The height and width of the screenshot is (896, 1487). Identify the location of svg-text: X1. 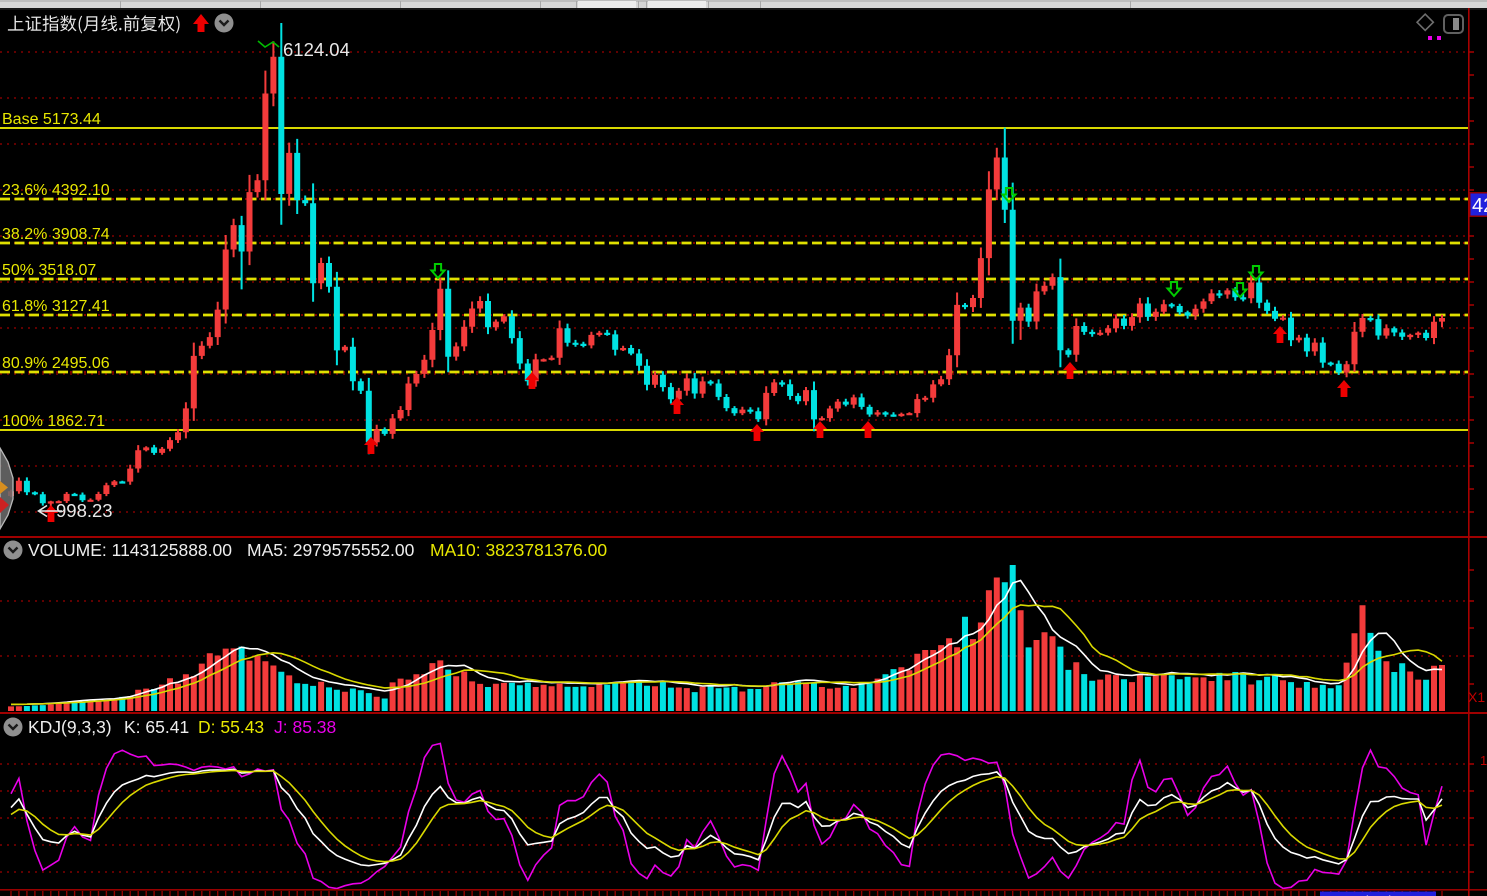
(1476, 697).